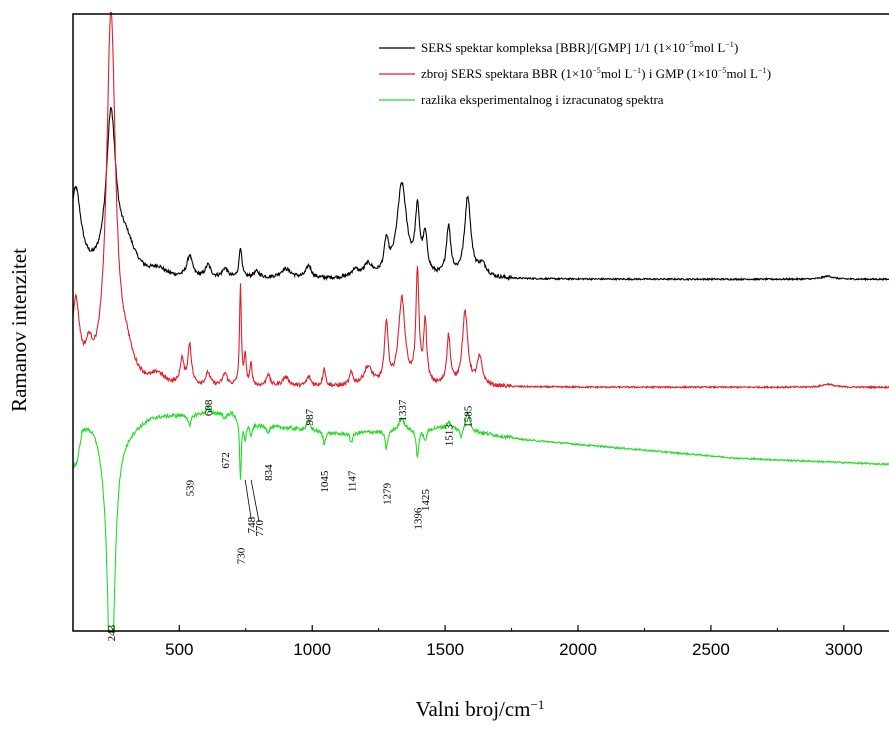  What do you see at coordinates (312, 649) in the screenshot?
I see `x-tick-label: 1000` at bounding box center [312, 649].